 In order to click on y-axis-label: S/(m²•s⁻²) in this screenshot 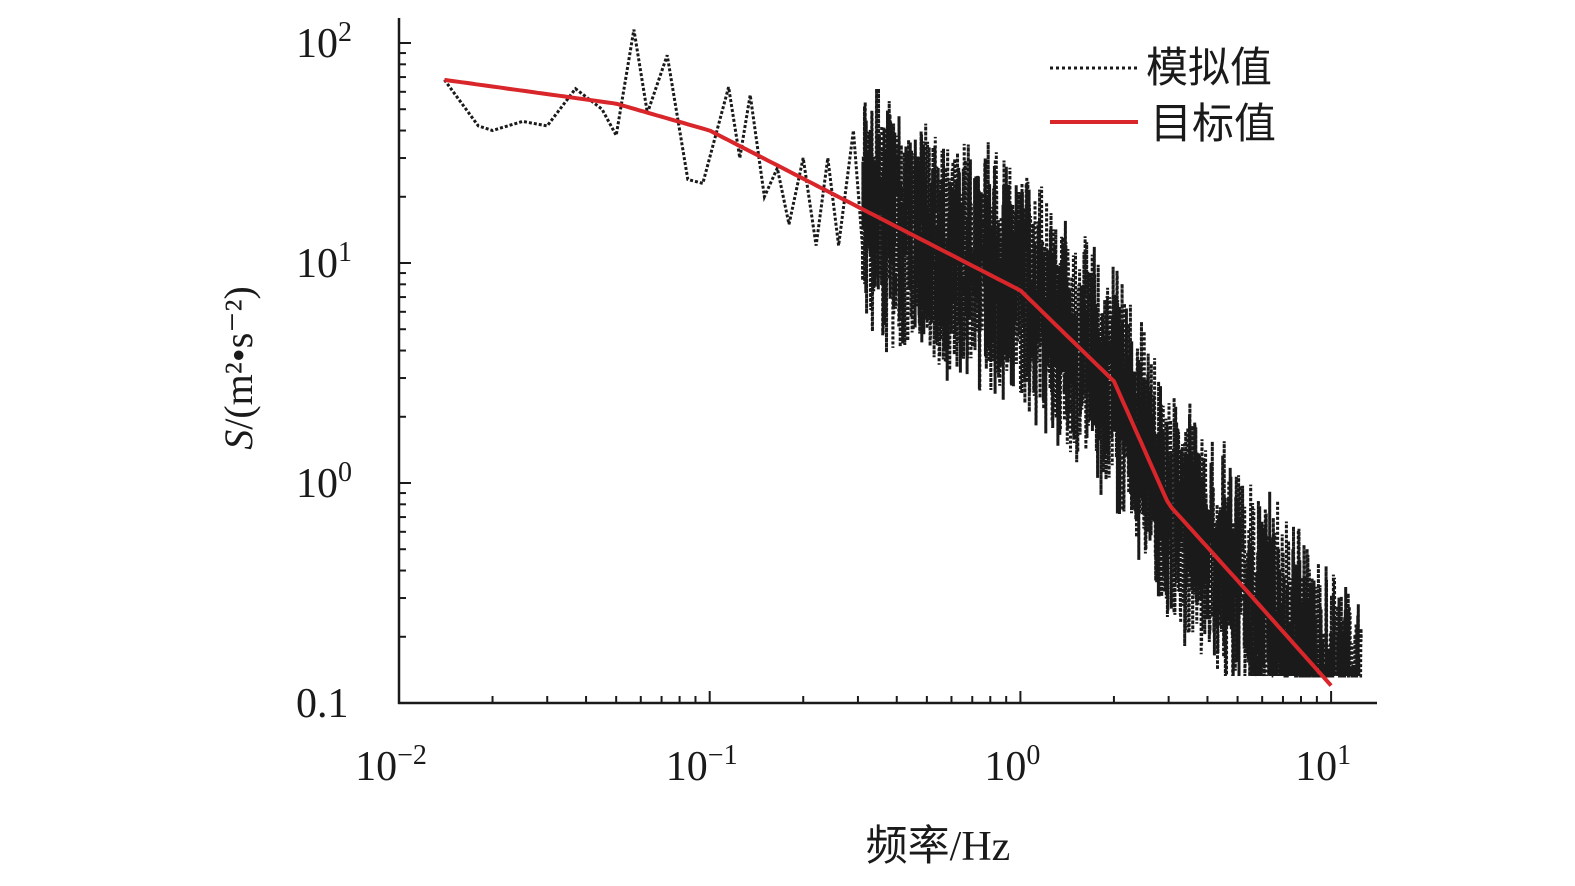, I will do `click(238, 368)`.